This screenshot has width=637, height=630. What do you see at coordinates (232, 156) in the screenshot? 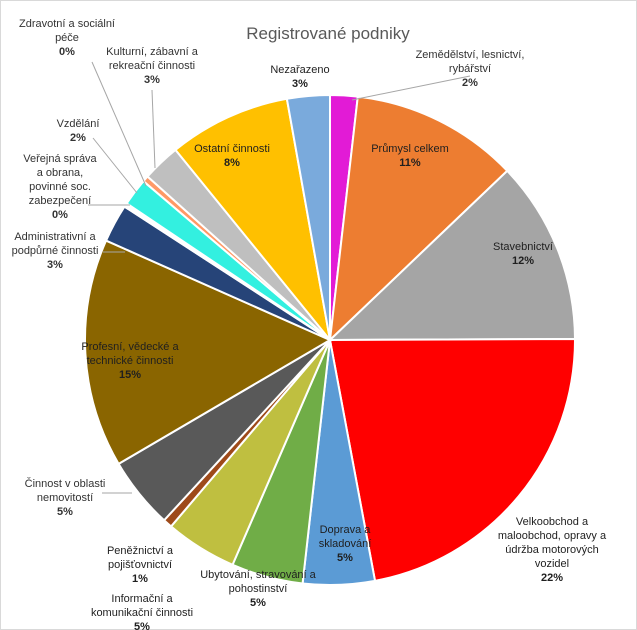
I see `slice-label: Ostatní činnosti 8%` at bounding box center [232, 156].